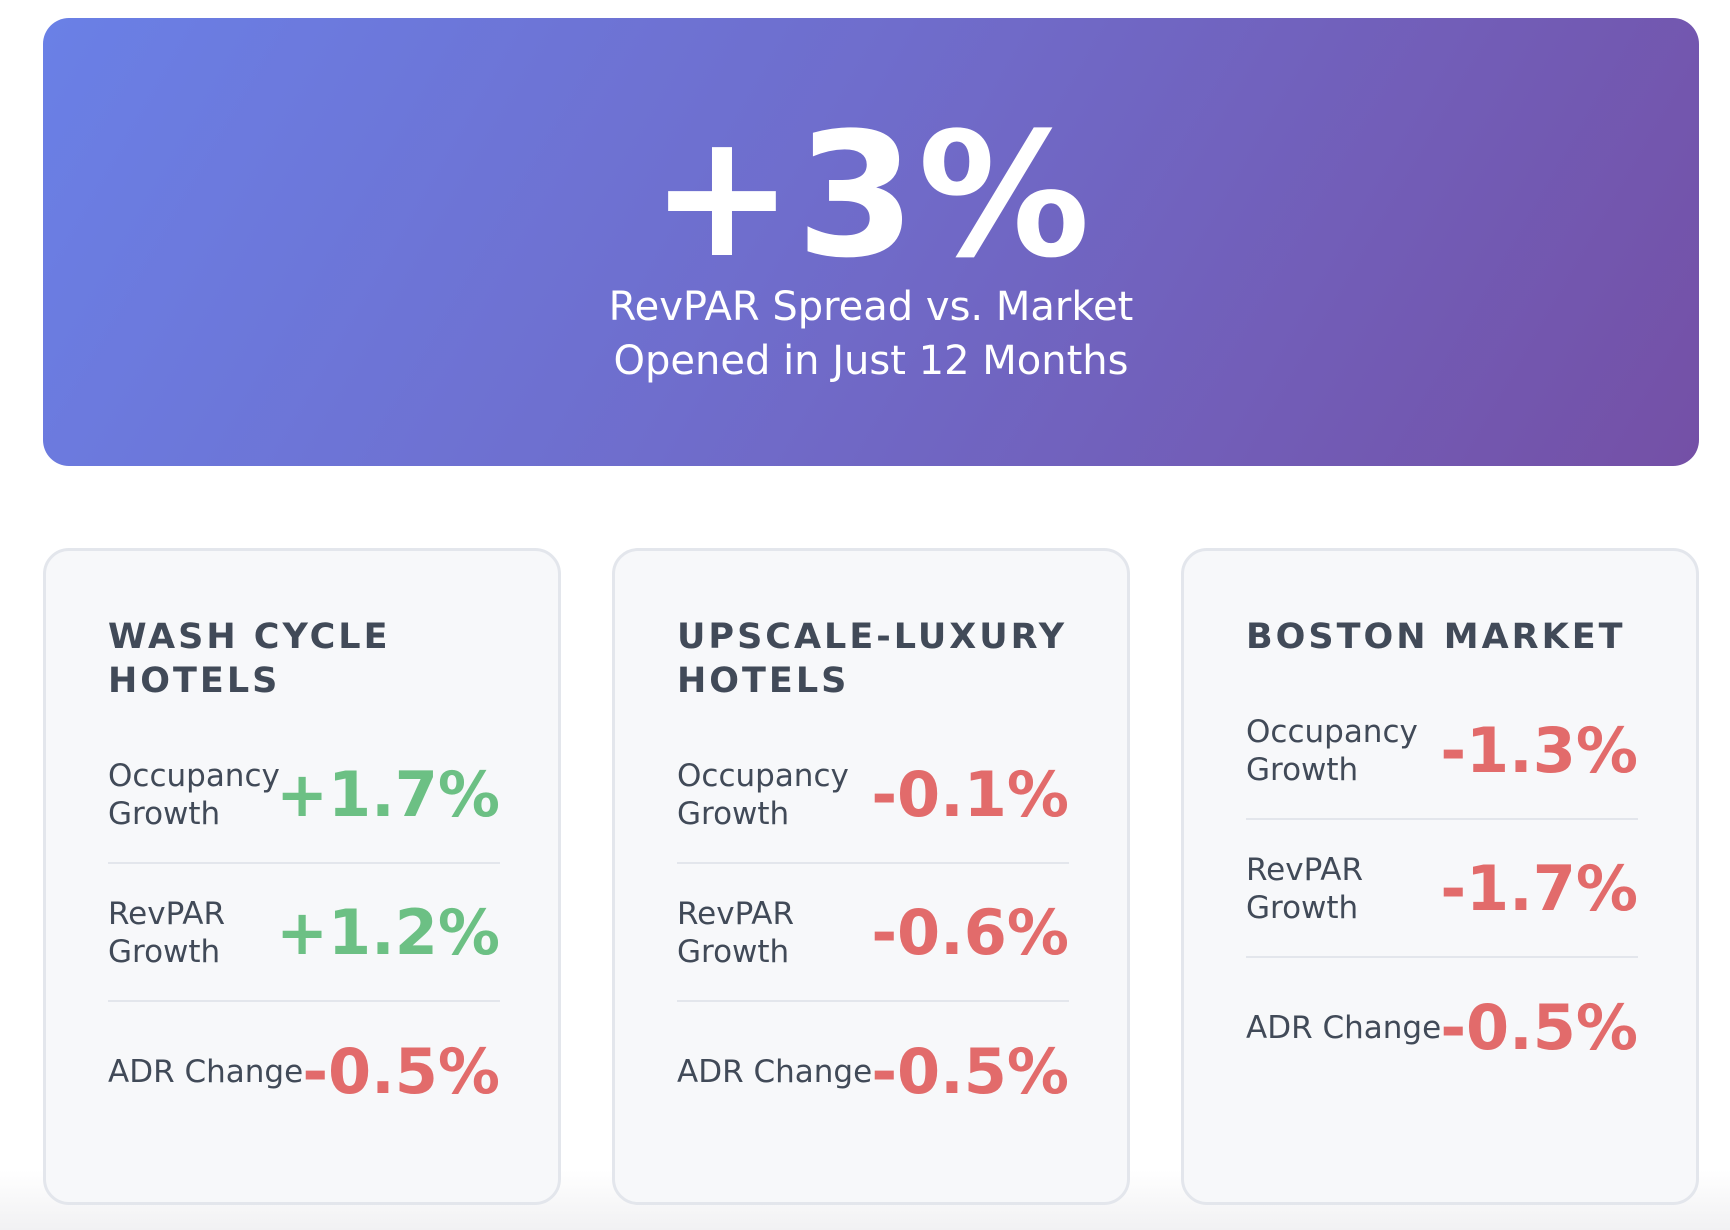 This screenshot has width=1730, height=1230. What do you see at coordinates (249, 659) in the screenshot?
I see `card-title: Wash Cycle Hotels` at bounding box center [249, 659].